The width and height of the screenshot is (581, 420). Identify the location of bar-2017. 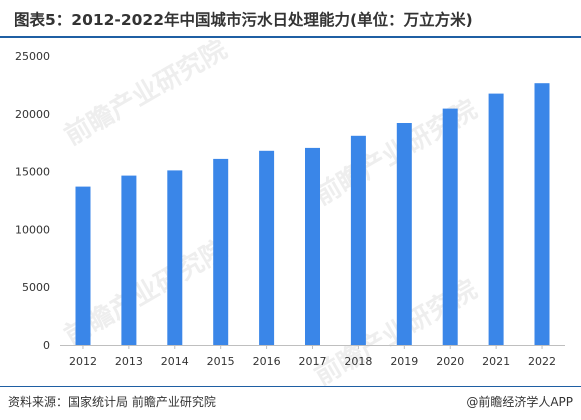
(312, 246).